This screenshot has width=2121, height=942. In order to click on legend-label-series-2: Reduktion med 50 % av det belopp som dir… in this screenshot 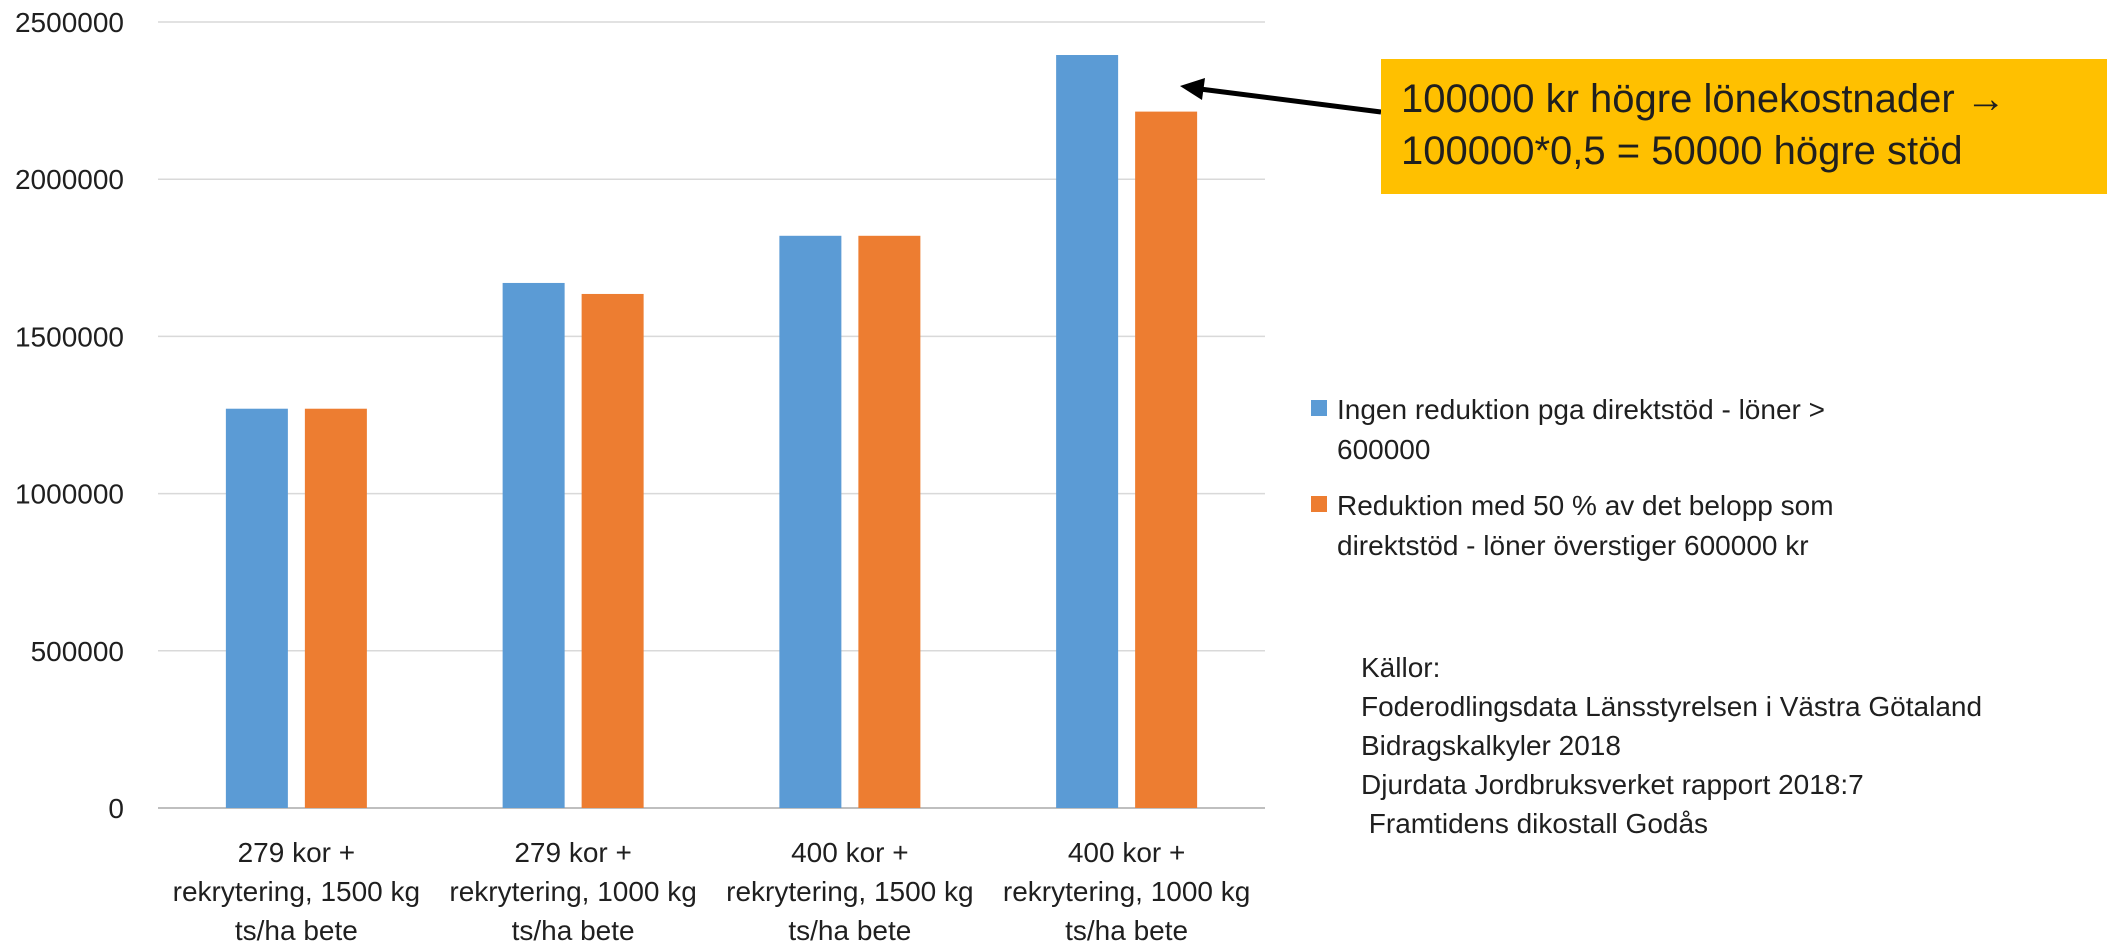, I will do `click(1604, 526)`.